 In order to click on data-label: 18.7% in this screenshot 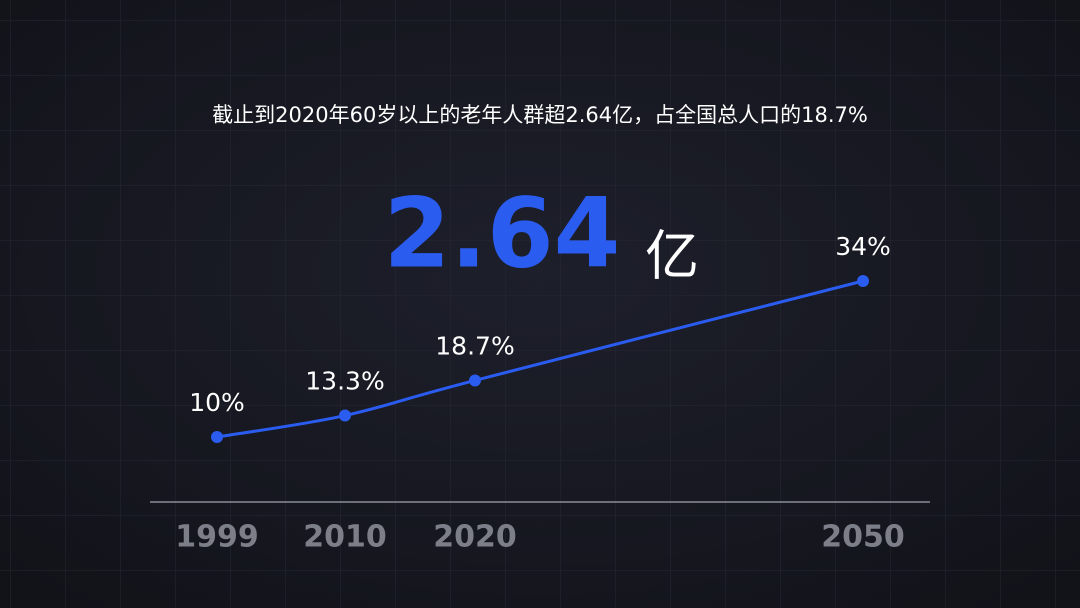, I will do `click(474, 345)`.